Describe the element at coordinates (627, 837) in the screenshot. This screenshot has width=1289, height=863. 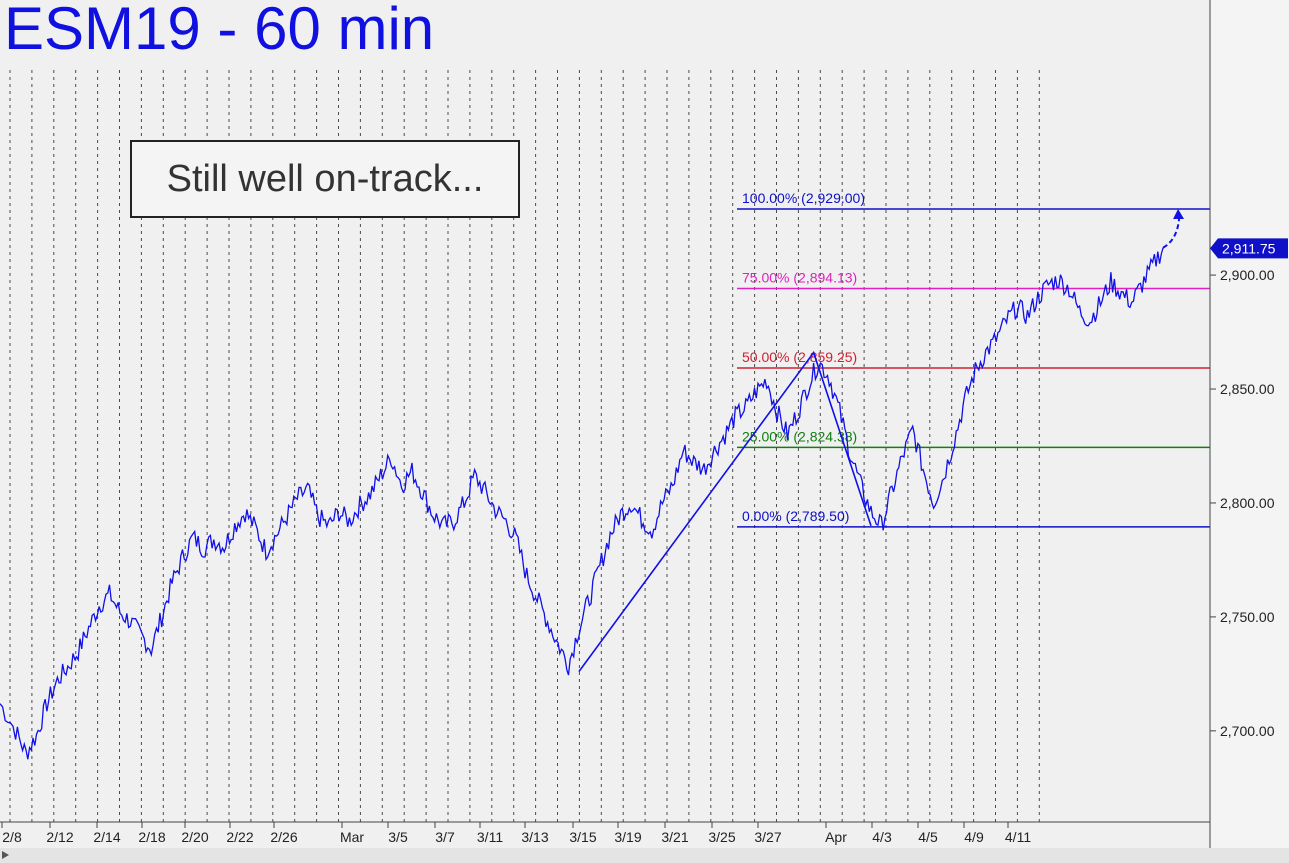
I see `x-tick-label: 3/19` at that location.